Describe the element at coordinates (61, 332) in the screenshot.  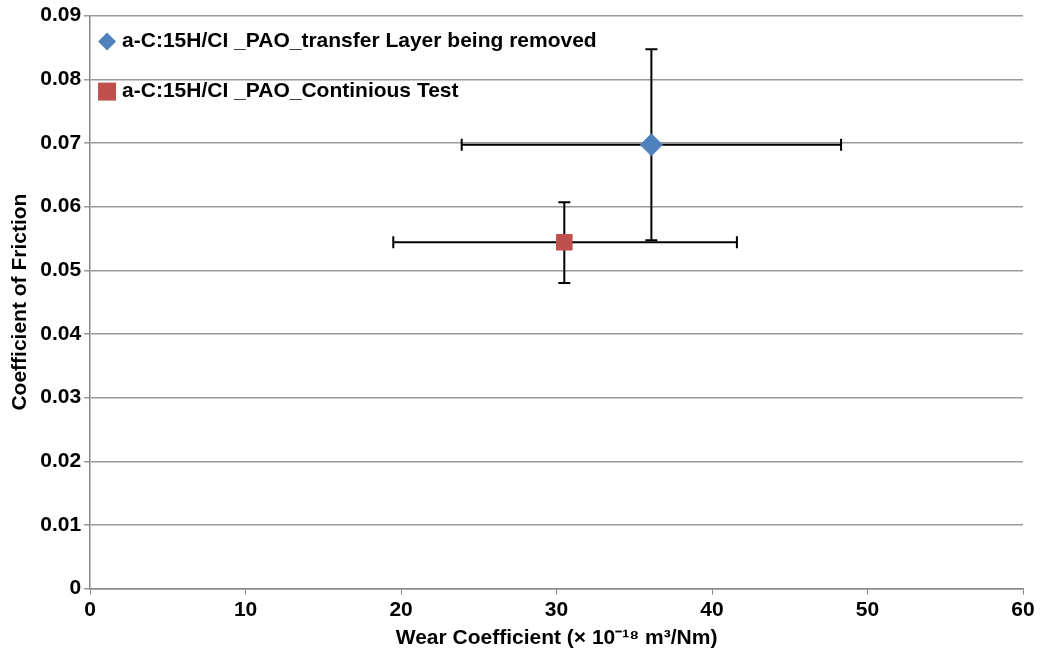
I see `y-tick-label: 0.04` at that location.